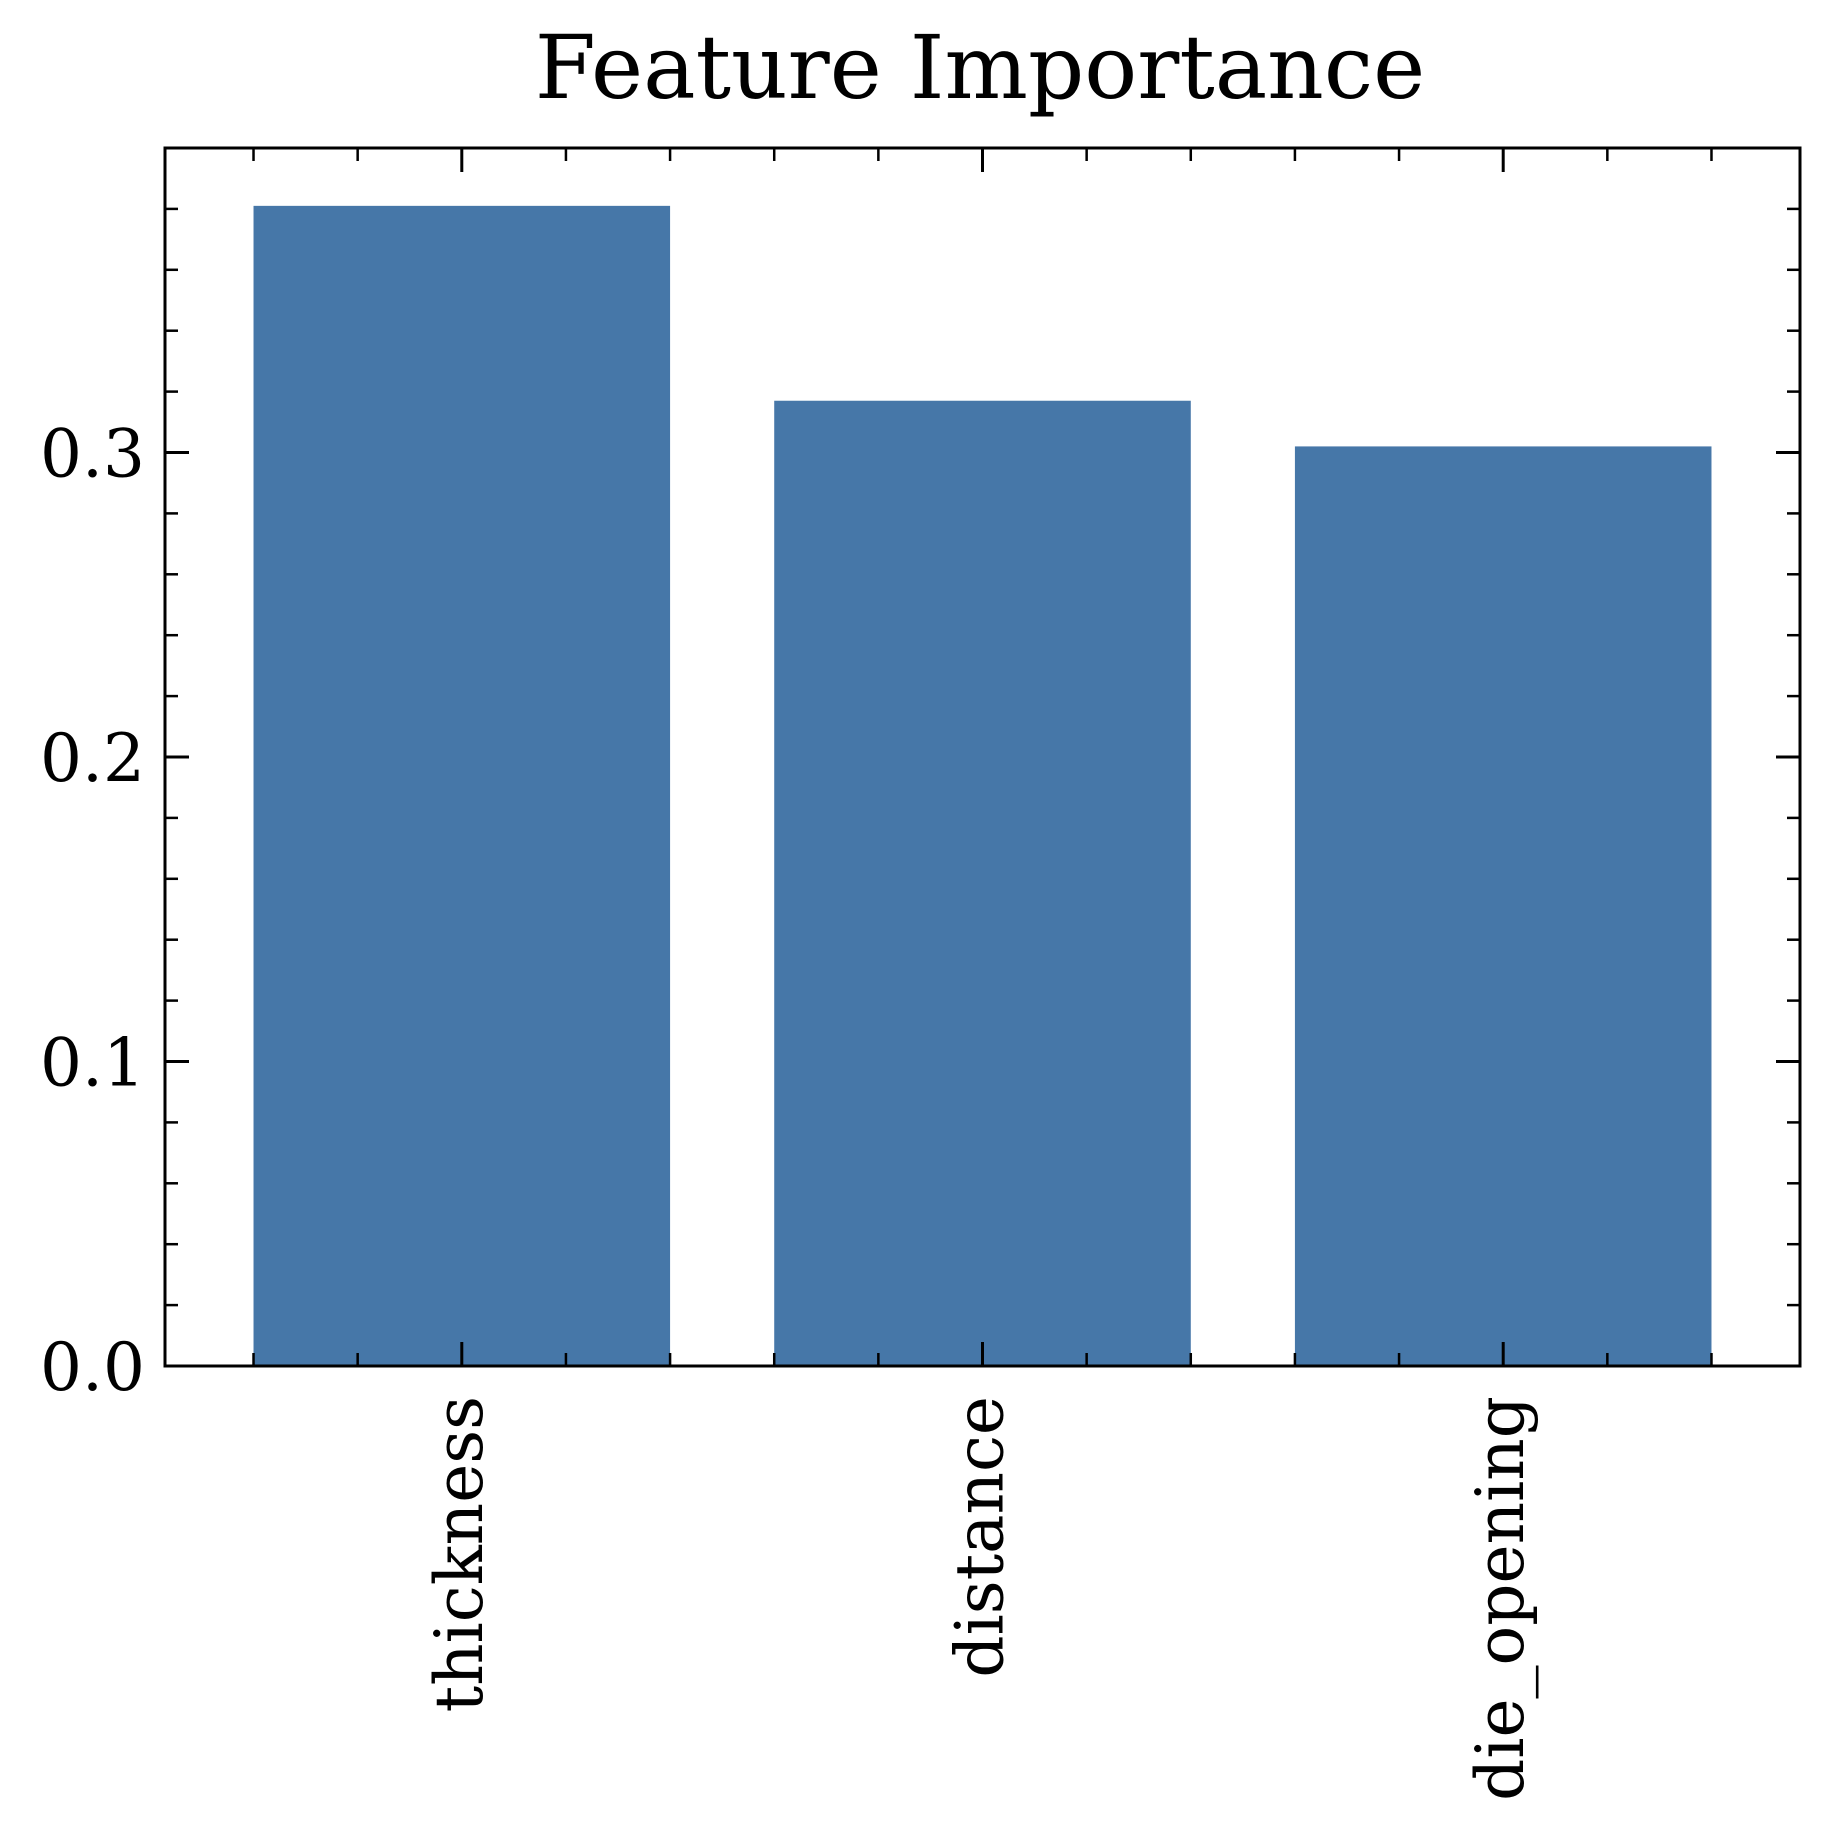  Describe the element at coordinates (1503, 906) in the screenshot. I see `bar-die-opening` at that location.